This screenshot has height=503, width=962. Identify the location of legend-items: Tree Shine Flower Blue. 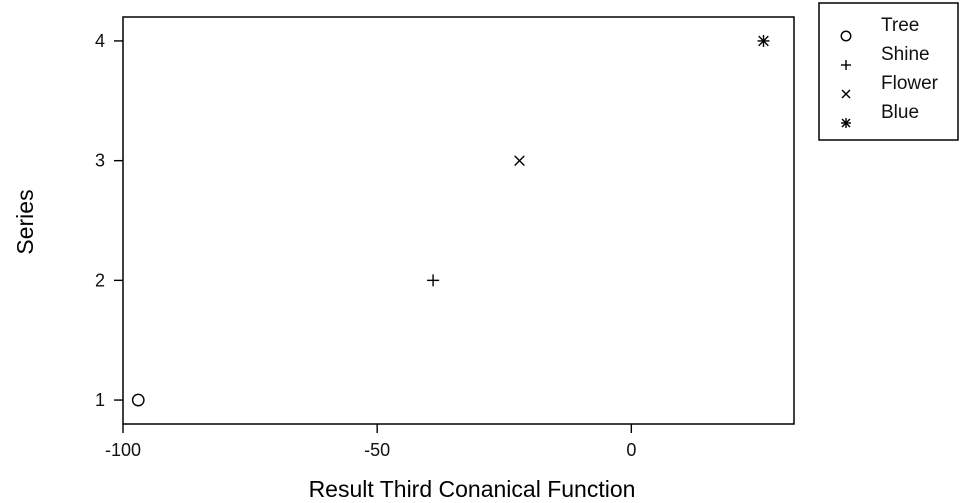
(889, 71).